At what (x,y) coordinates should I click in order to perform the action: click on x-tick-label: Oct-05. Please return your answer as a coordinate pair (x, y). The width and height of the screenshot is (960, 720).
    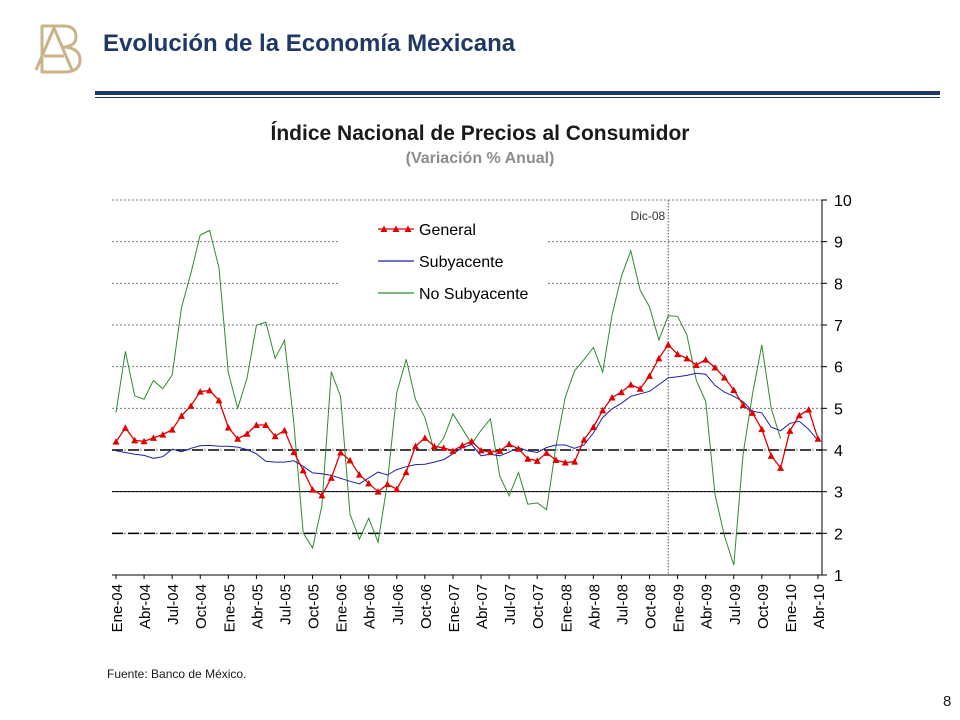
    Looking at the image, I should click on (314, 606).